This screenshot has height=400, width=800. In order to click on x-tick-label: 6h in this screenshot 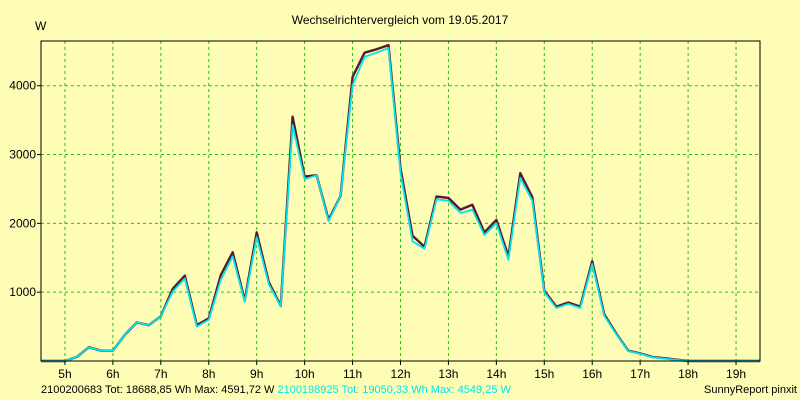, I will do `click(112, 374)`.